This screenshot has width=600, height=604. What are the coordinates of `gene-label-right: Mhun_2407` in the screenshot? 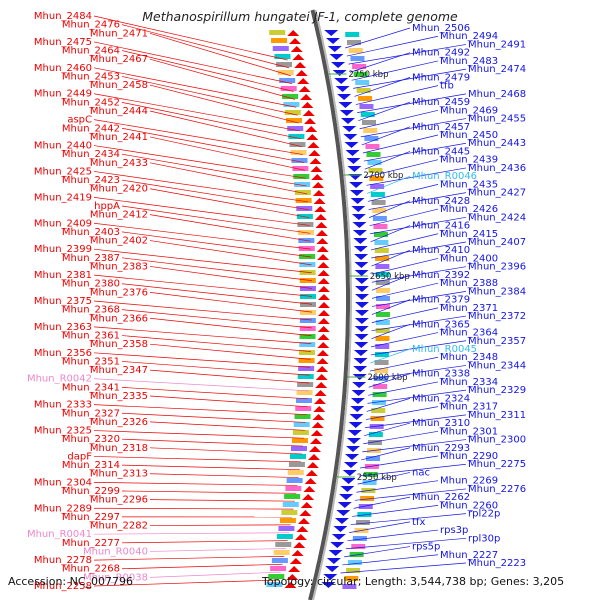 It's located at (497, 242).